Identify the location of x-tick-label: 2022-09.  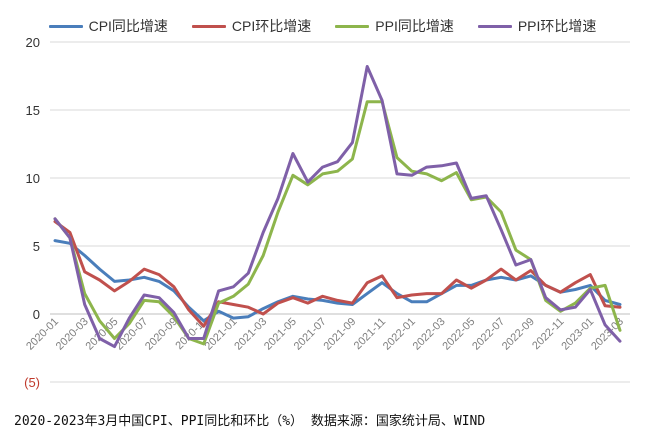
(518, 334).